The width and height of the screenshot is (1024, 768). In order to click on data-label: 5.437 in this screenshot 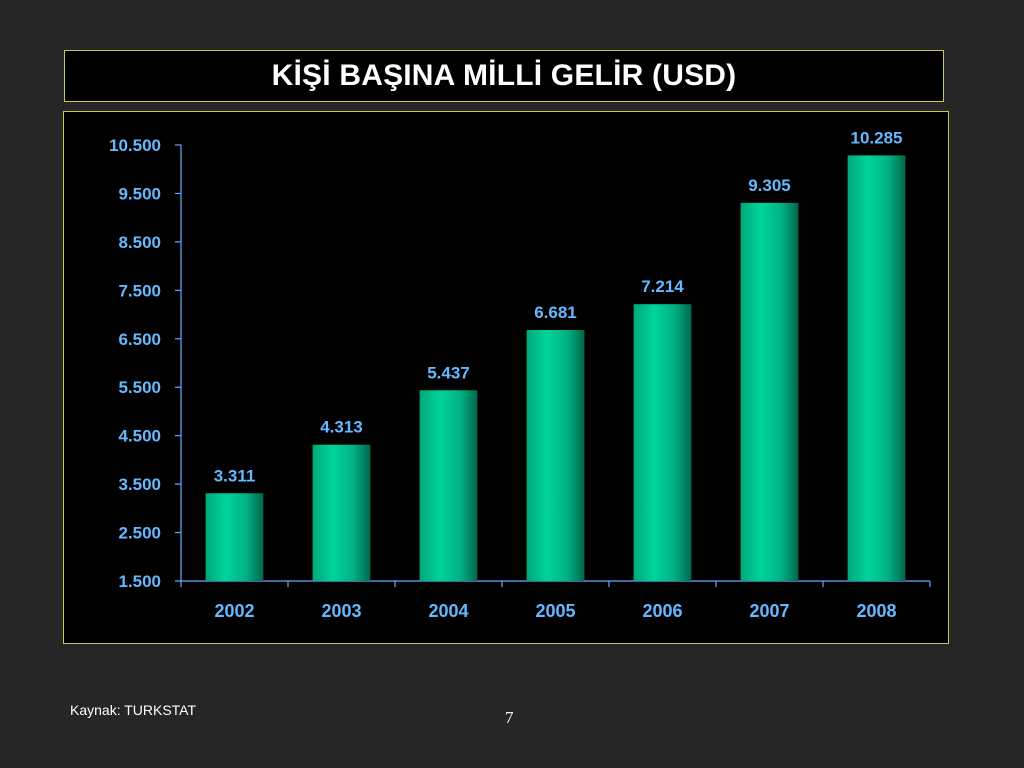, I will do `click(448, 372)`.